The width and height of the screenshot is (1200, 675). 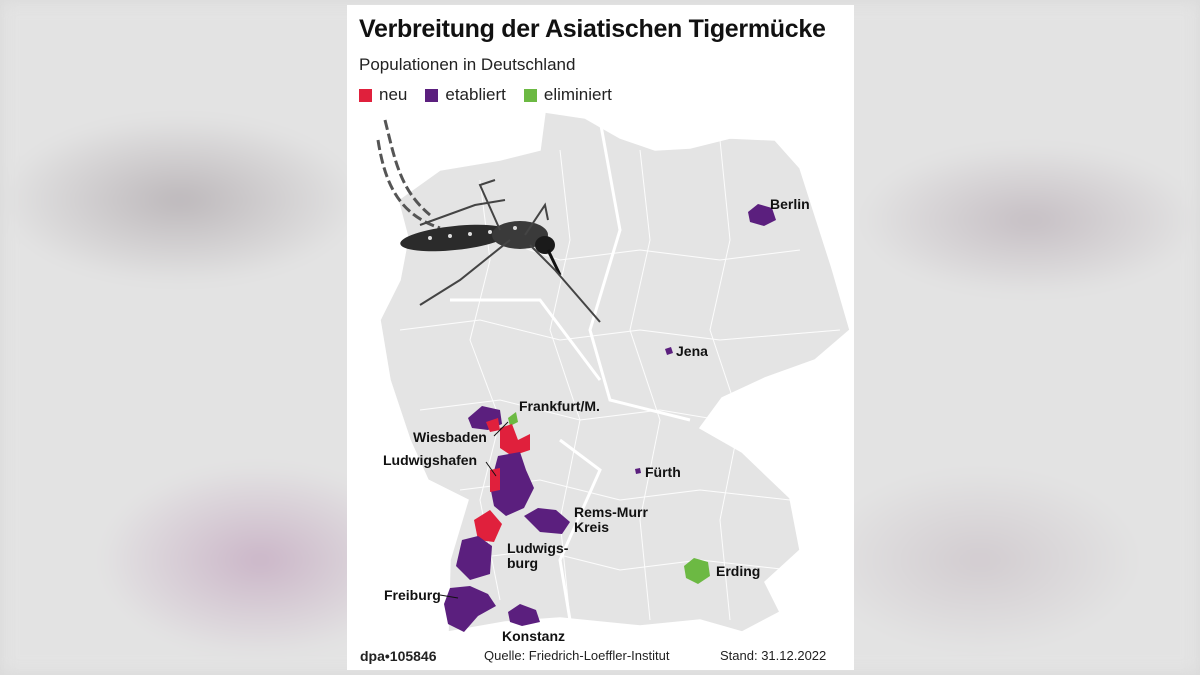 What do you see at coordinates (697, 571) in the screenshot?
I see `region-erding` at bounding box center [697, 571].